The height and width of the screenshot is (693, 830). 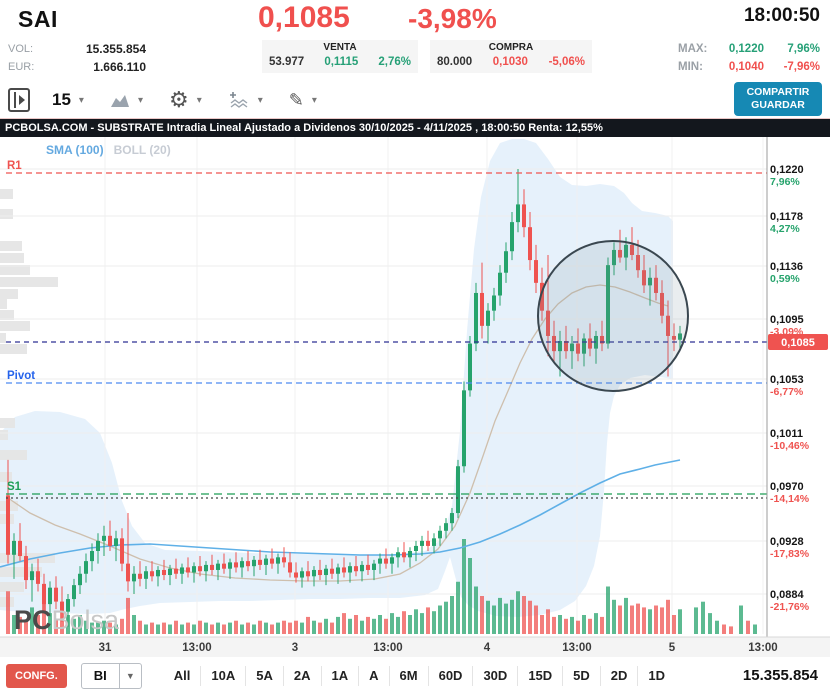 I want to click on chart-type-icon, so click(x=120, y=100).